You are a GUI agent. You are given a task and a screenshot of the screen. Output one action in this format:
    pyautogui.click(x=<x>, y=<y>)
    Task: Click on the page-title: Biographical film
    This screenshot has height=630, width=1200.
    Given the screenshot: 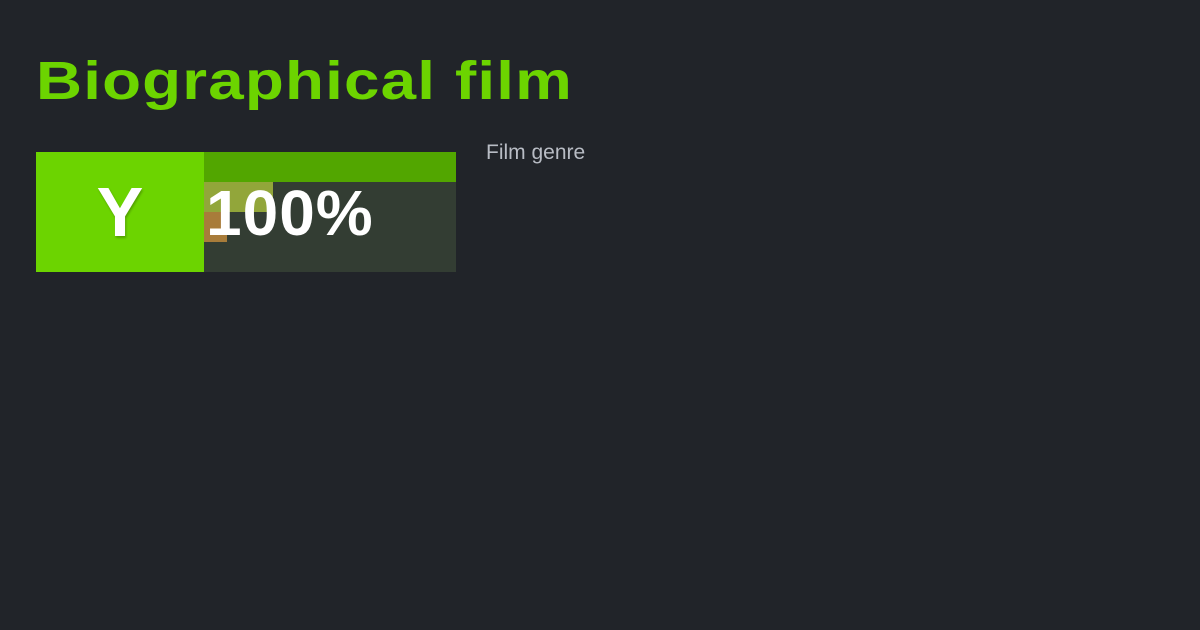 What is the action you would take?
    pyautogui.click(x=304, y=81)
    